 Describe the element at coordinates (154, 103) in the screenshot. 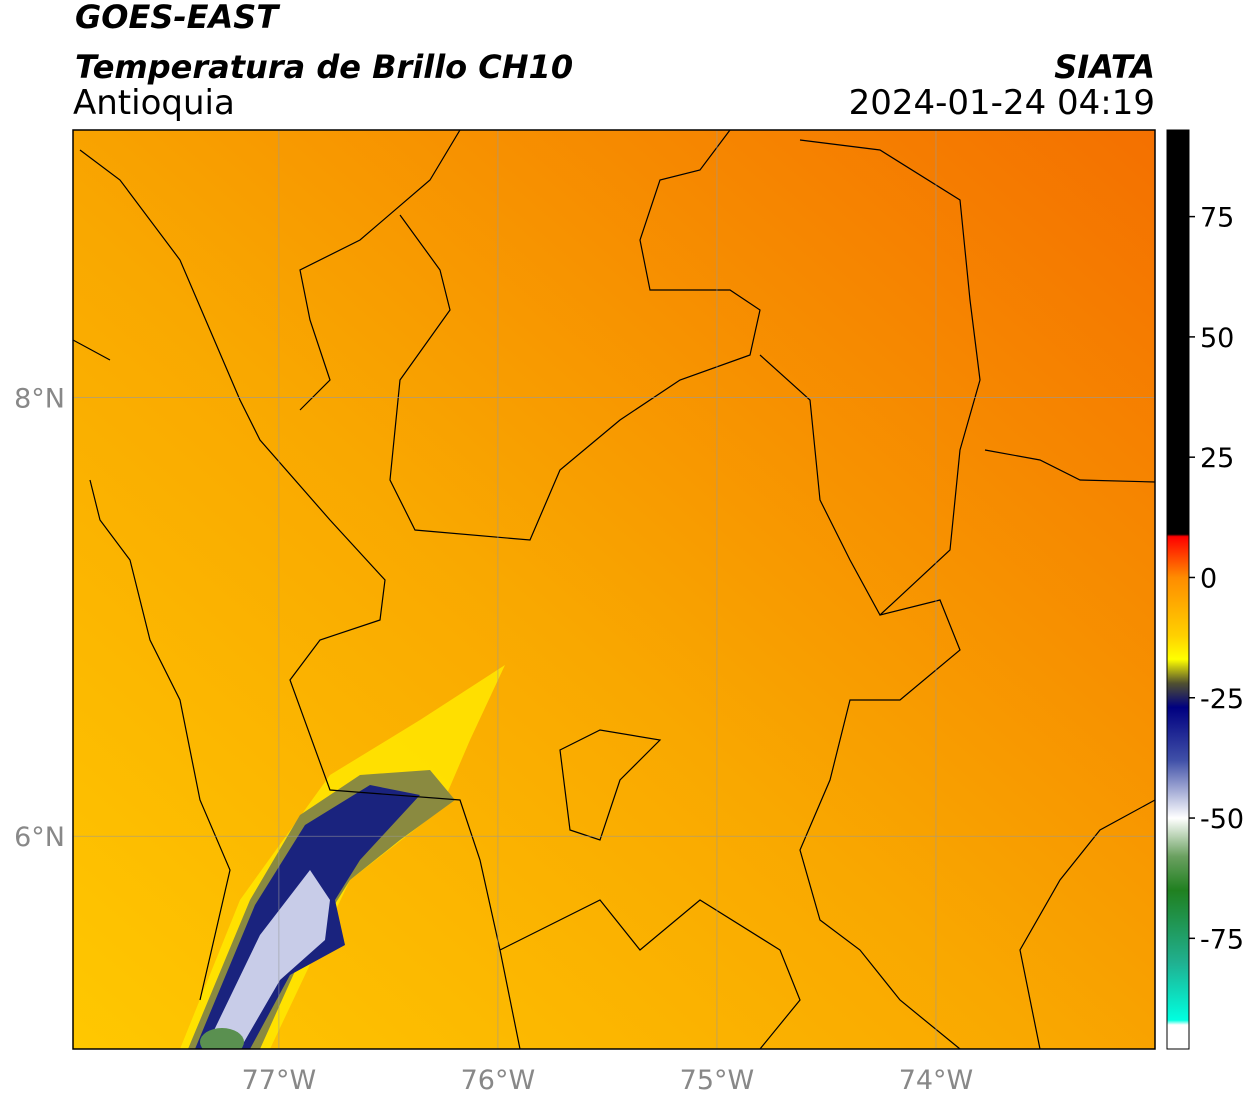

I see `region: Antioquia` at that location.